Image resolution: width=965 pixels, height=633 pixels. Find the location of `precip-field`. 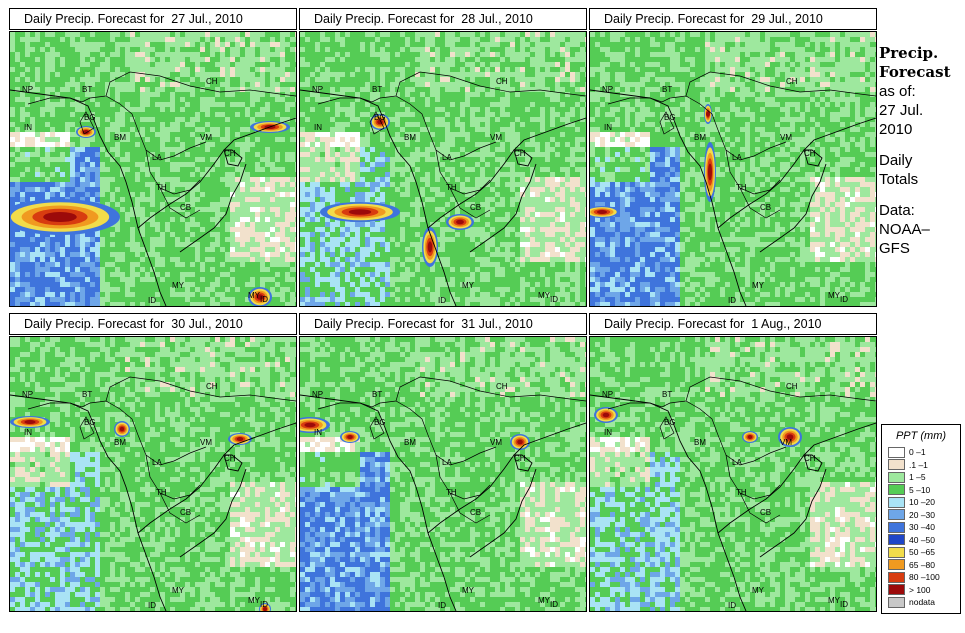

precip-field is located at coordinates (733, 474).